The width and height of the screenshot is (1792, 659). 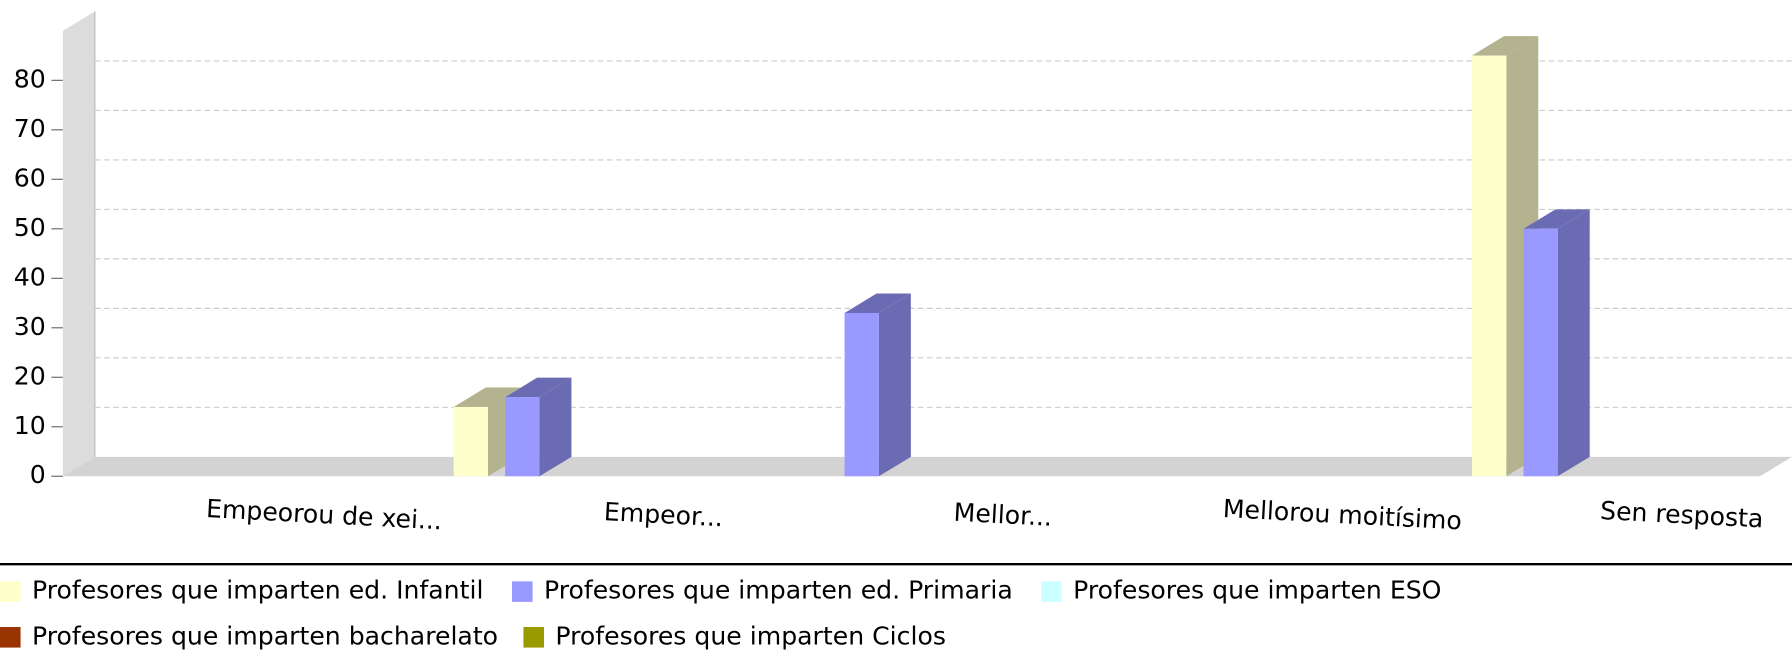 What do you see at coordinates (38, 474) in the screenshot?
I see `y-tick-label: 0` at bounding box center [38, 474].